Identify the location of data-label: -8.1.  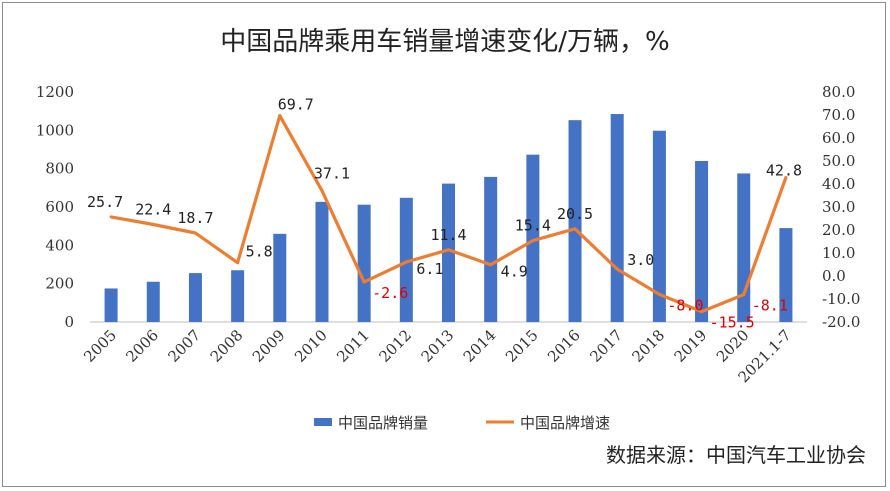
(770, 306).